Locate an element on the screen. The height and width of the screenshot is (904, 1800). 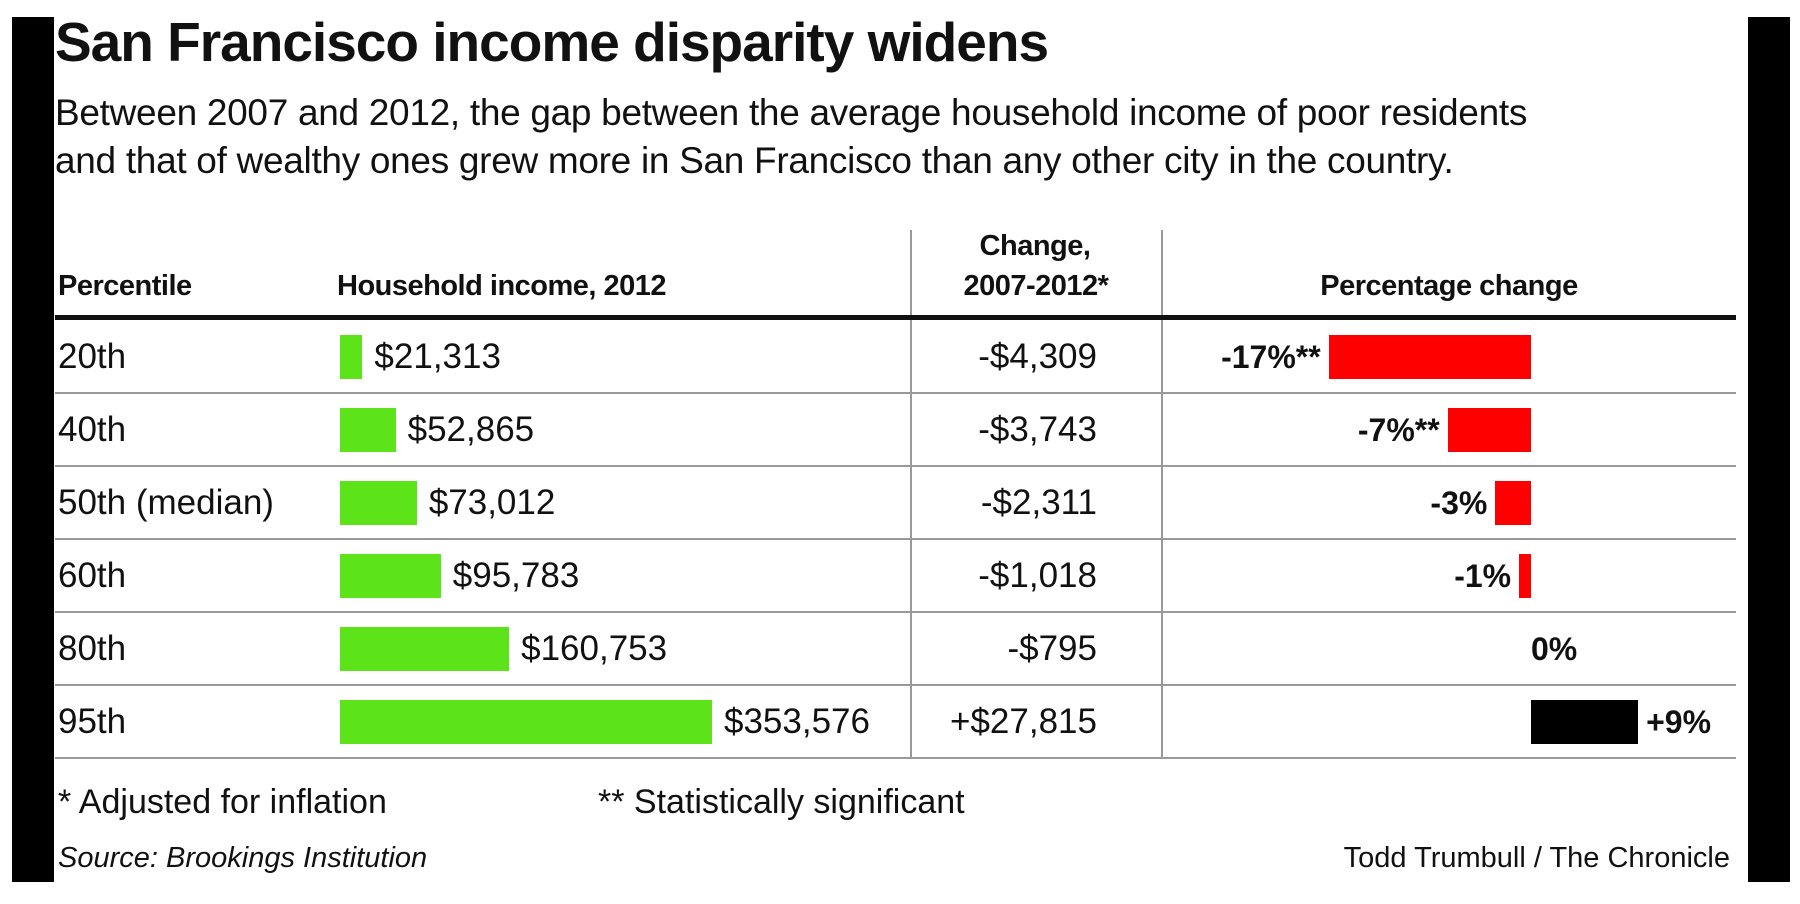
percentile-label: 50th (median) is located at coordinates (166, 502).